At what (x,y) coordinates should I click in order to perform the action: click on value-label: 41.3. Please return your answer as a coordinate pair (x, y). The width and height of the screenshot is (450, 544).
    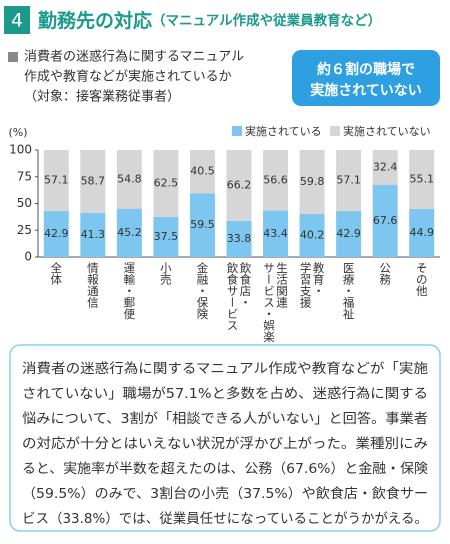
    Looking at the image, I should click on (93, 234).